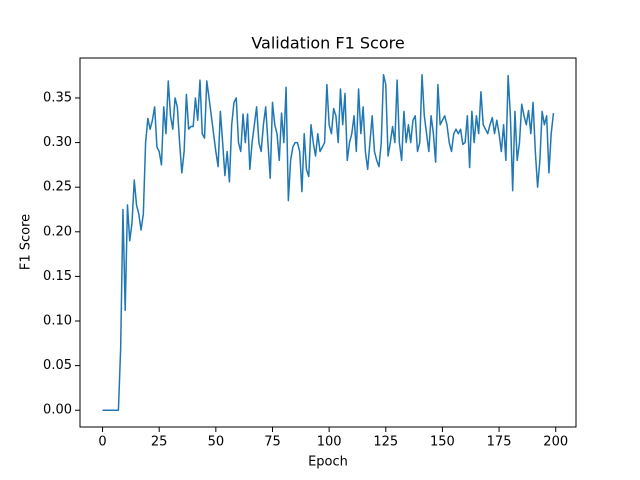  What do you see at coordinates (57, 410) in the screenshot?
I see `y-tick-label: 0.00` at bounding box center [57, 410].